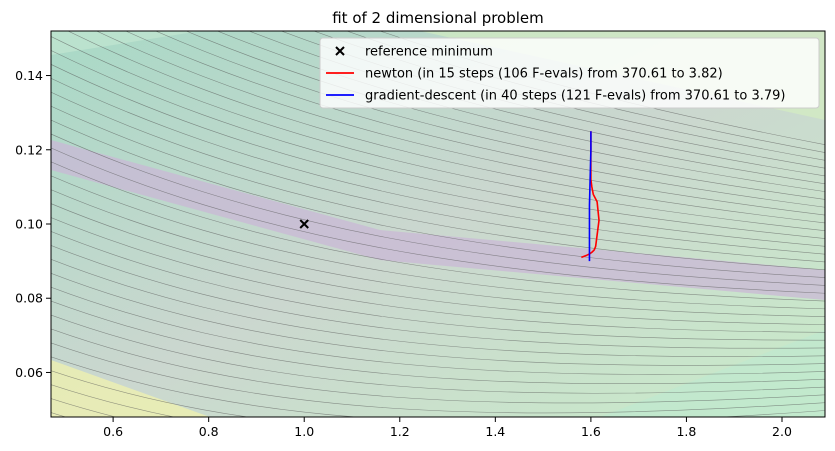  What do you see at coordinates (447, 428) in the screenshot?
I see `x-axis: 0.6 0.8 1.0 1.2 1.4 1.6 1.8 2.0` at bounding box center [447, 428].